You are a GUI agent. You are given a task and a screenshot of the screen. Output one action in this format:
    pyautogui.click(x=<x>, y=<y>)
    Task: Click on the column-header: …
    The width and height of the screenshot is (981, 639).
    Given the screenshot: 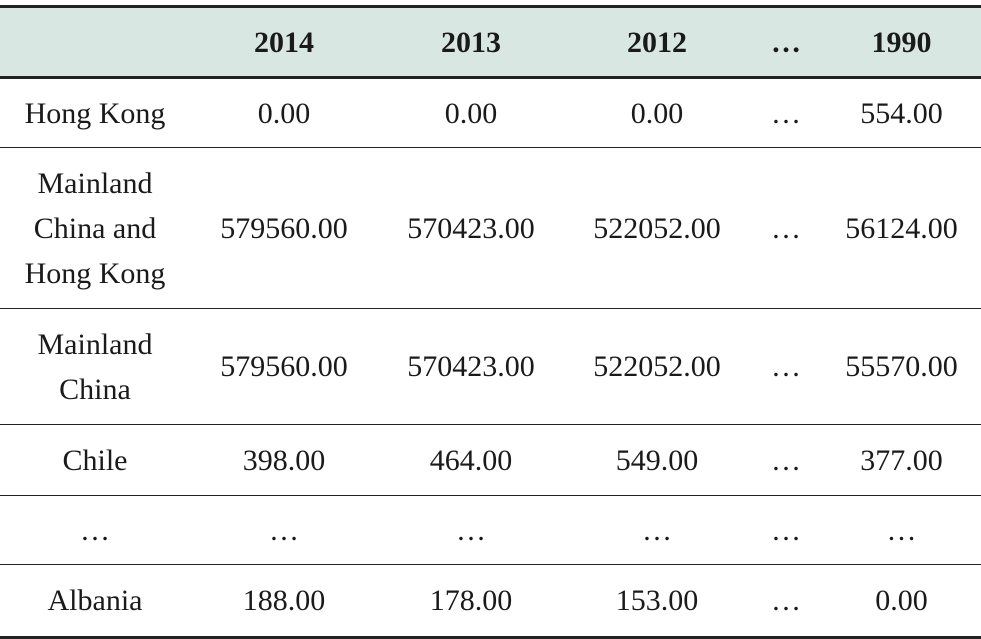 What is the action you would take?
    pyautogui.click(x=786, y=42)
    